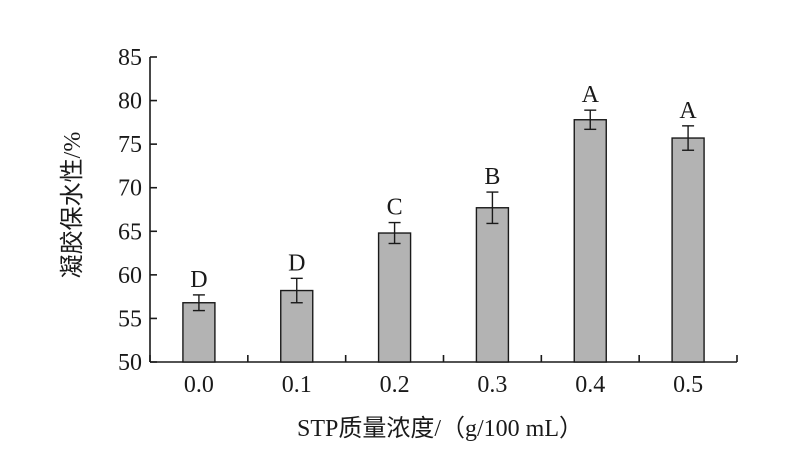 This screenshot has height=454, width=790. I want to click on x-tick-label: 0.0, so click(199, 385).